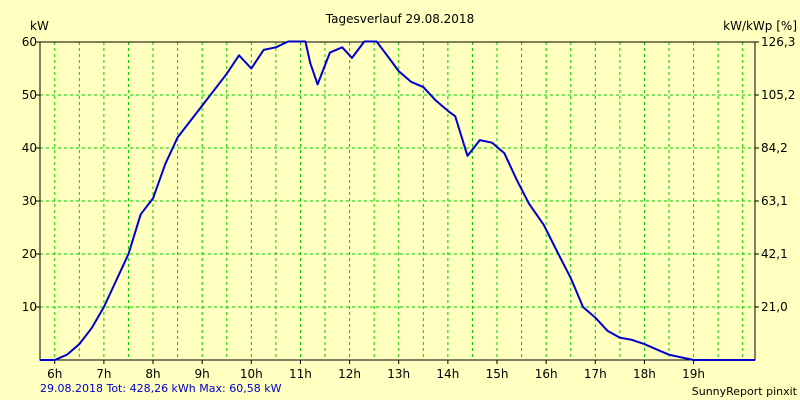 The height and width of the screenshot is (400, 800). What do you see at coordinates (778, 42) in the screenshot?
I see `y-tick-label-right: 126,3` at bounding box center [778, 42].